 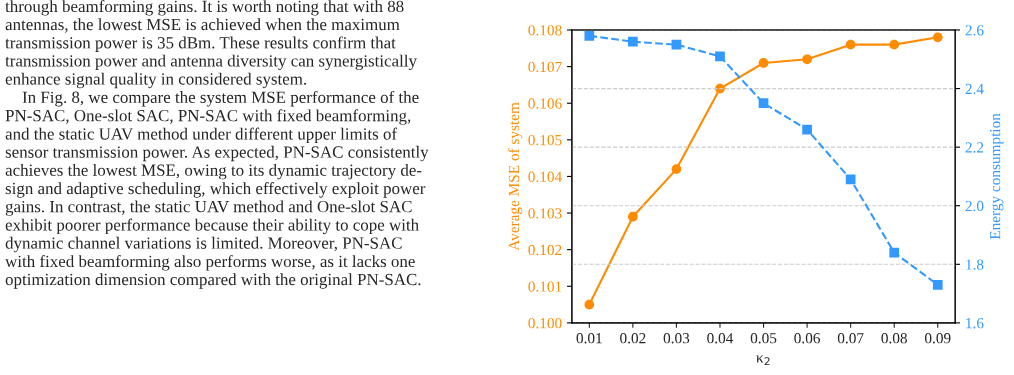 I want to click on y2-tick-label: 2.4, so click(x=974, y=89).